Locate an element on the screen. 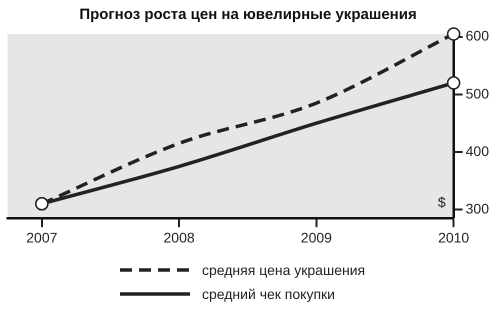  y-tick-label: 500 is located at coordinates (478, 93).